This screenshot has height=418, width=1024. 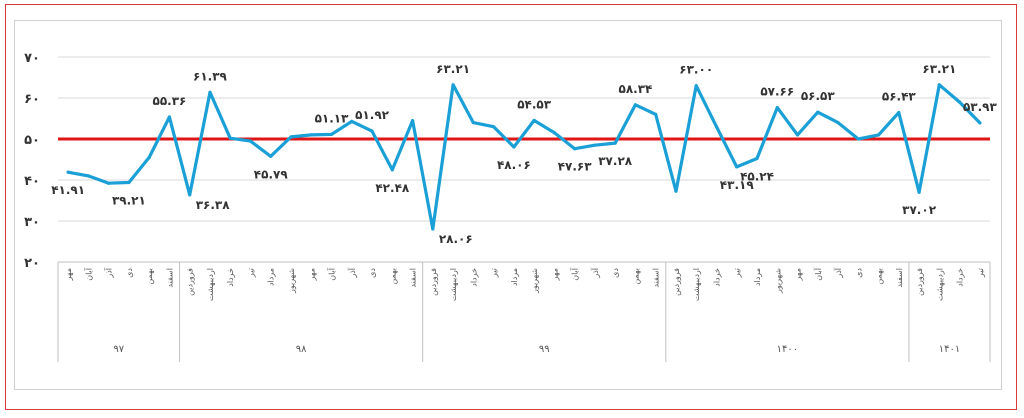 What do you see at coordinates (899, 97) in the screenshot?
I see `data-label: ۵۶.۴۳` at bounding box center [899, 97].